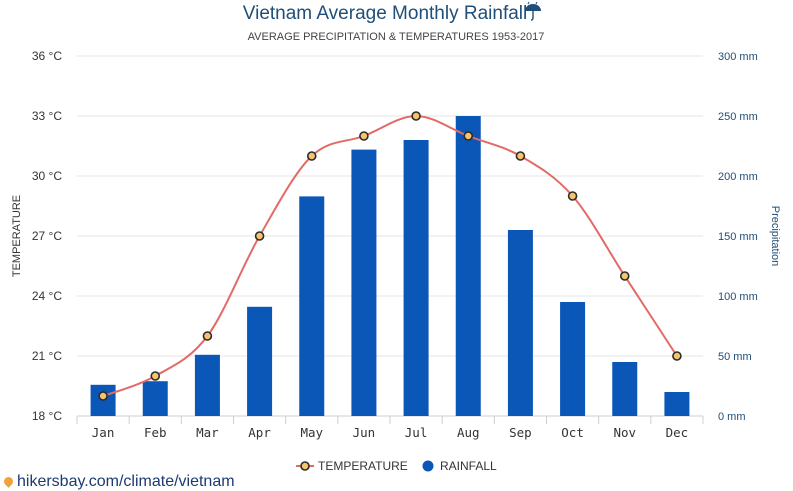 This screenshot has width=793, height=491. Describe the element at coordinates (47, 56) in the screenshot. I see `left-tick-label: 36 °C` at that location.